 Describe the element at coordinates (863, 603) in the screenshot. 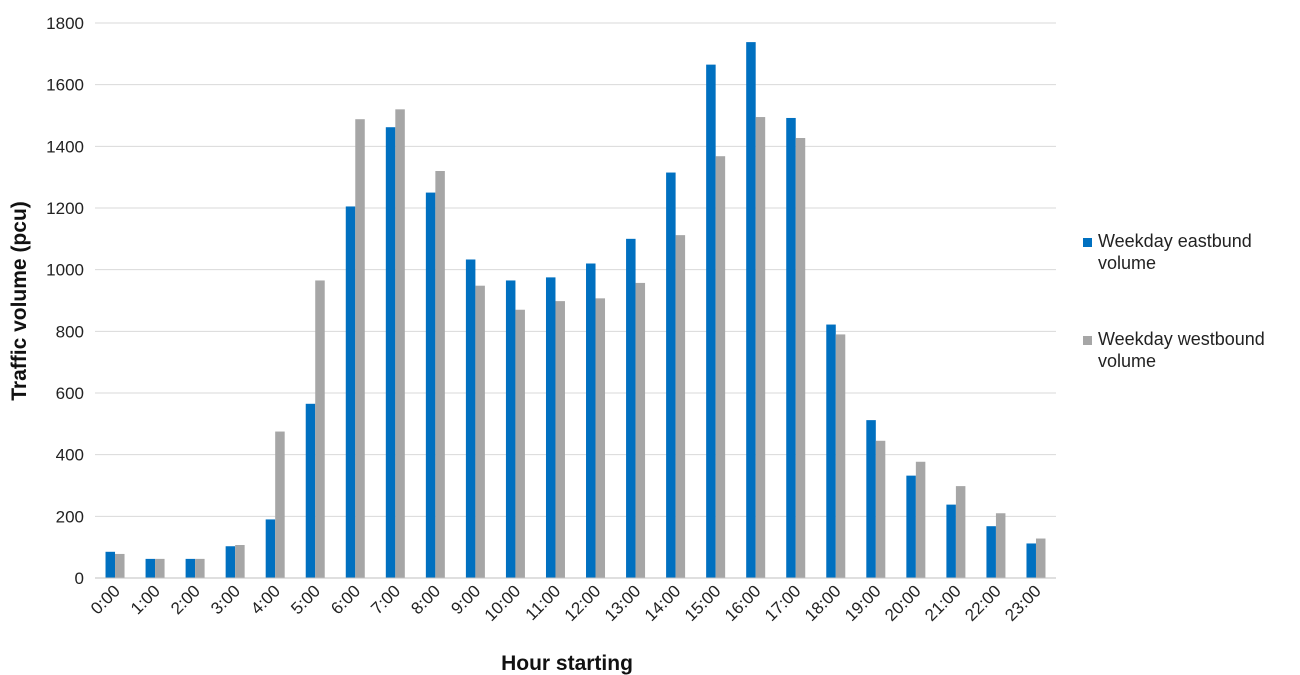

I see `x-tick-label: 19:00` at that location.